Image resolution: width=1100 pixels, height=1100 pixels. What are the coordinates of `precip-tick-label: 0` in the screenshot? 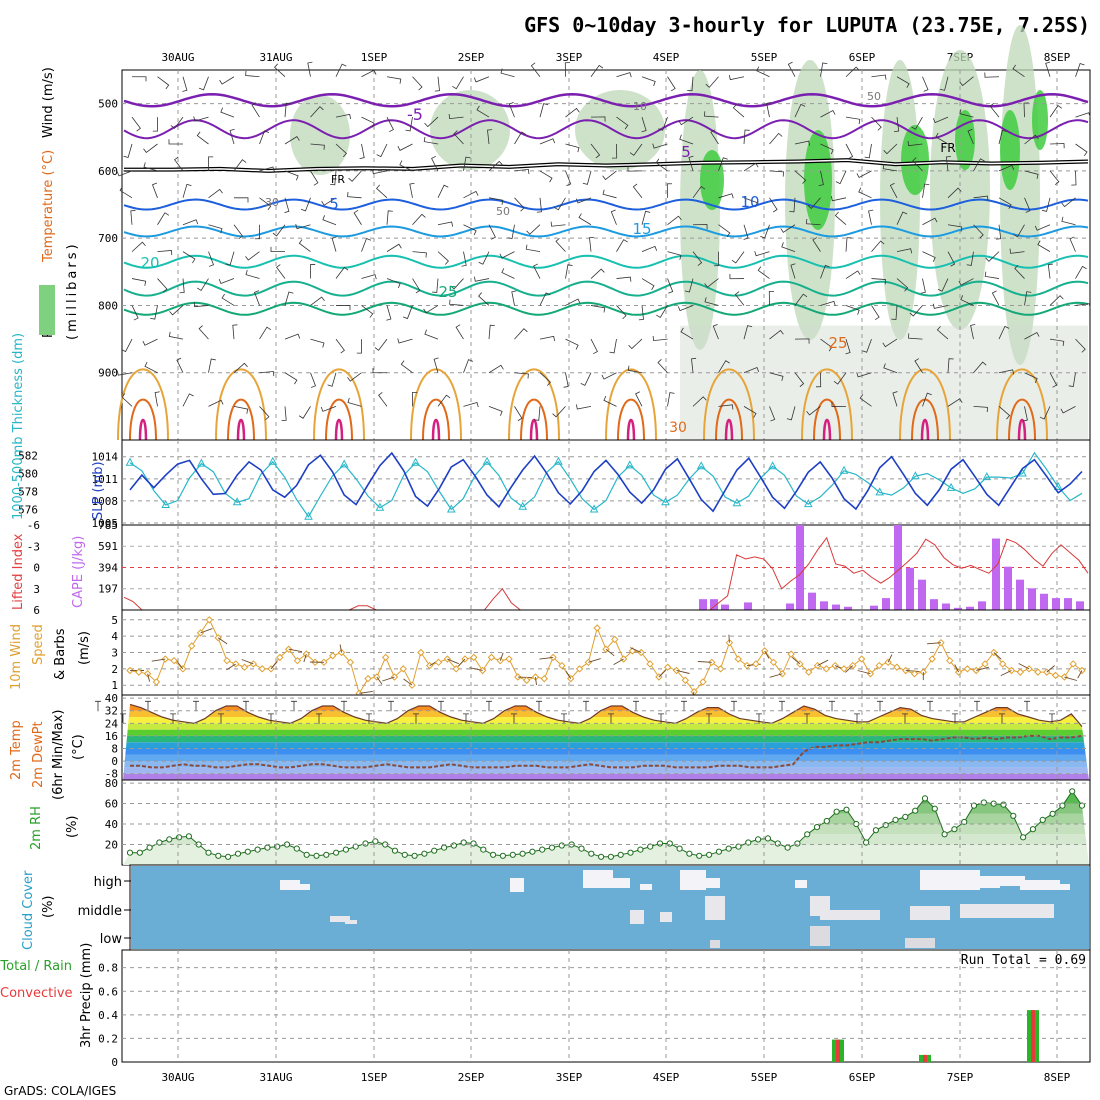 It's located at (114, 1062).